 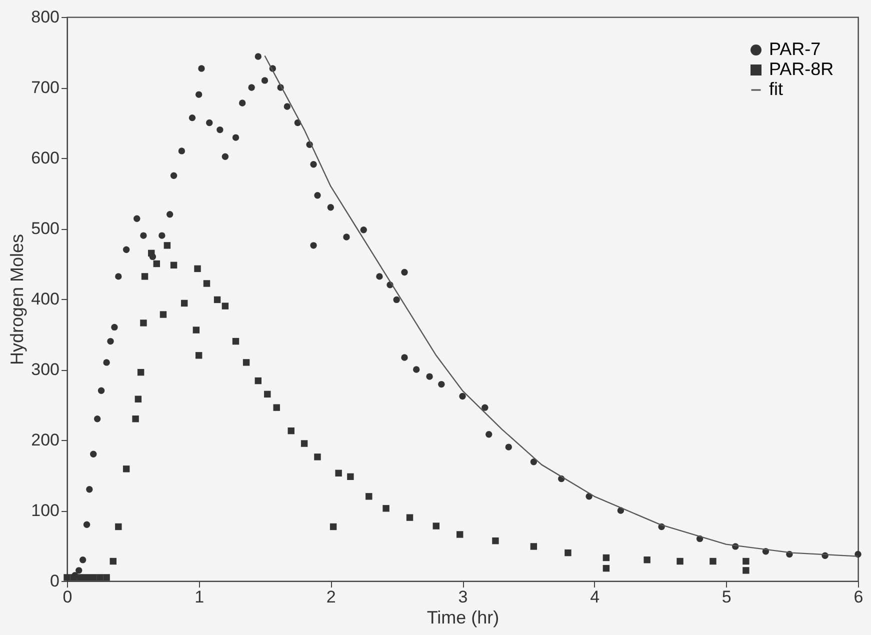 I want to click on x-axis-title: Time (hr), so click(x=463, y=618).